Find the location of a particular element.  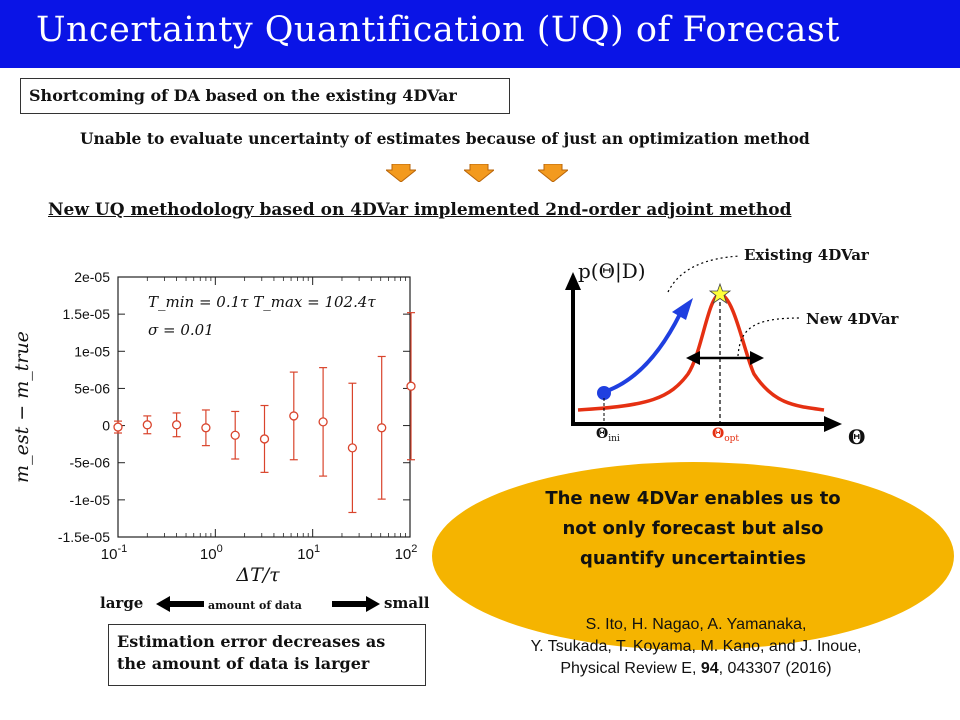

left-arrow-icon is located at coordinates (180, 604).